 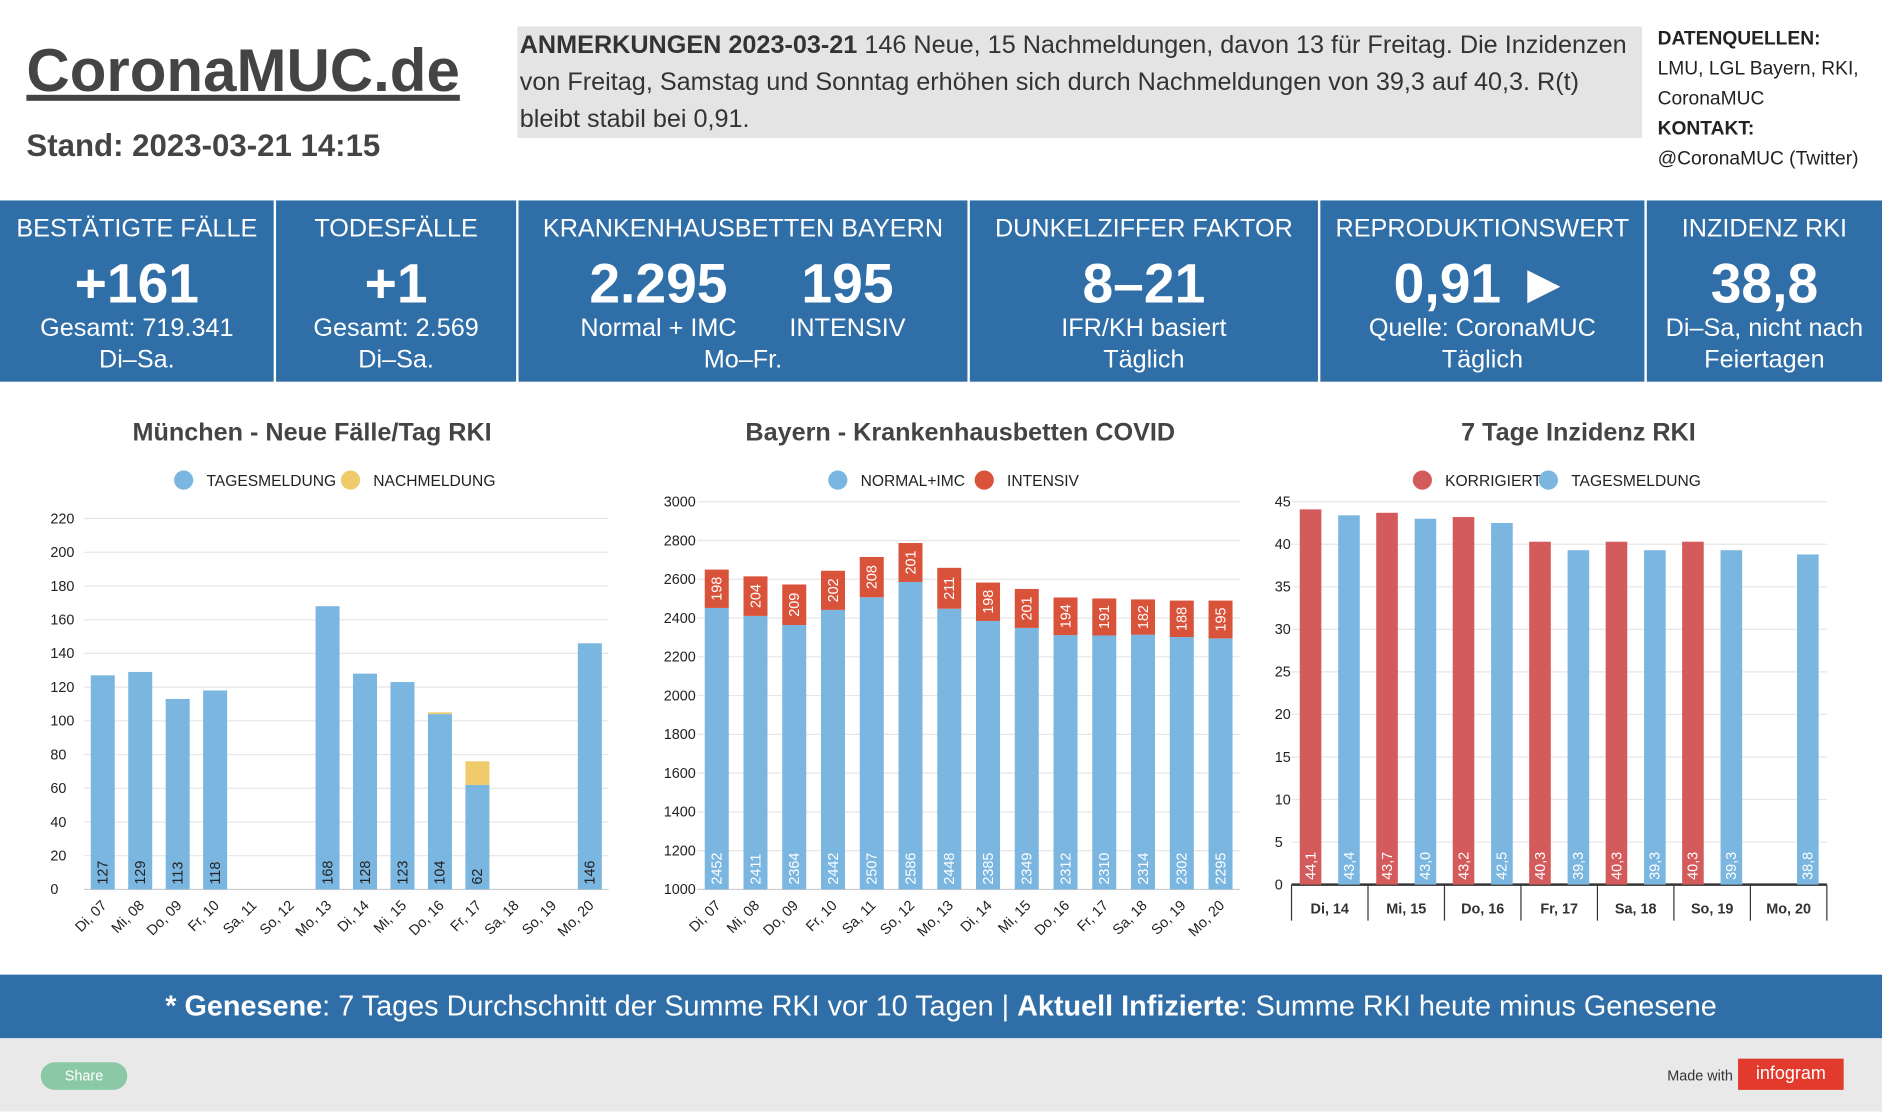 I want to click on x-tick-label: Mi, 08, so click(x=128, y=917).